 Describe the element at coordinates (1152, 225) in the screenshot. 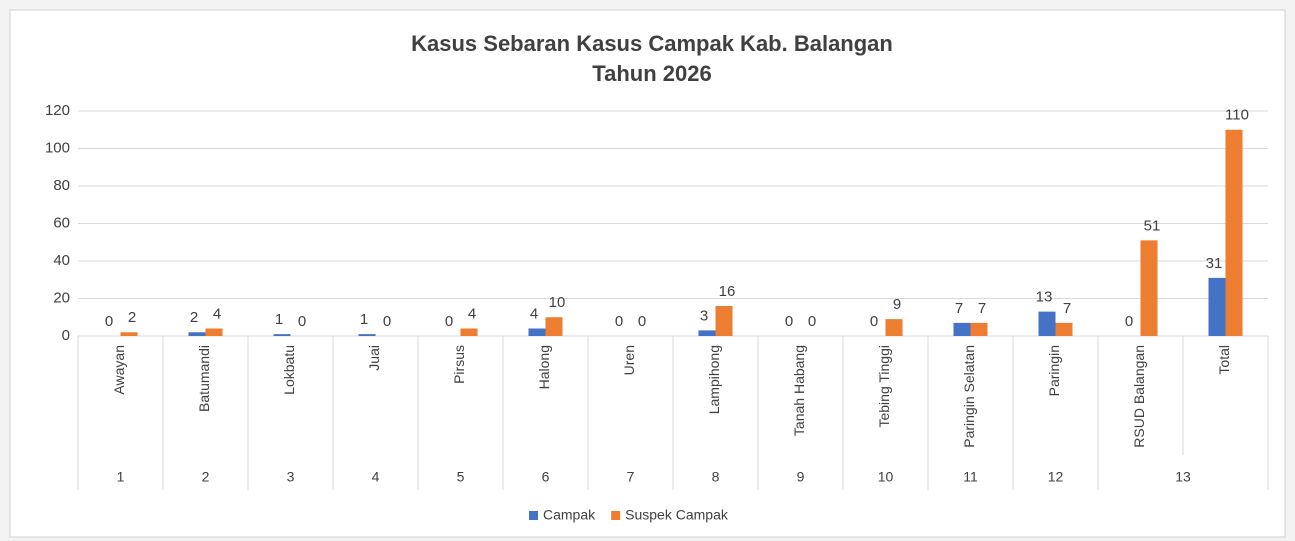

I see `data-label: 51` at that location.